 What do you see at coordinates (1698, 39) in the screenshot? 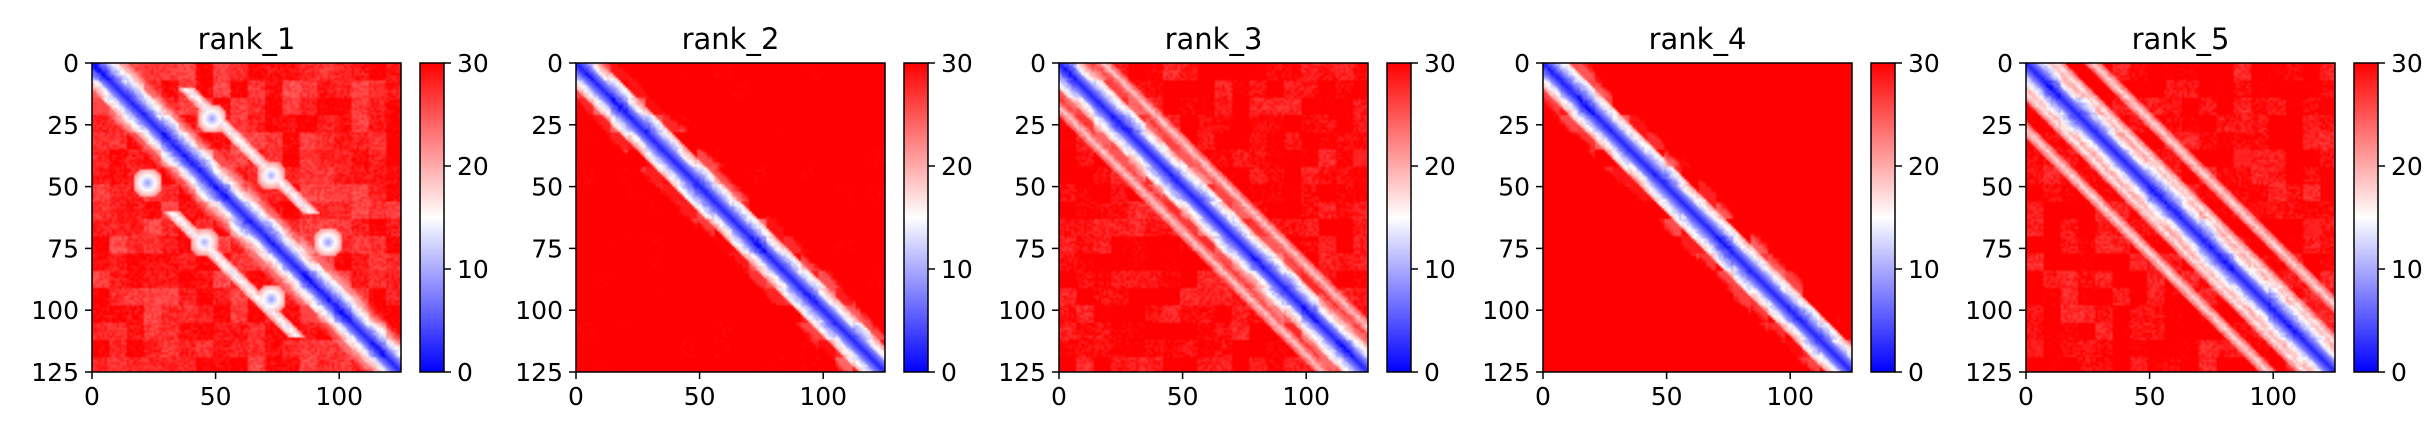
I see `panel-title: rank_4` at bounding box center [1698, 39].